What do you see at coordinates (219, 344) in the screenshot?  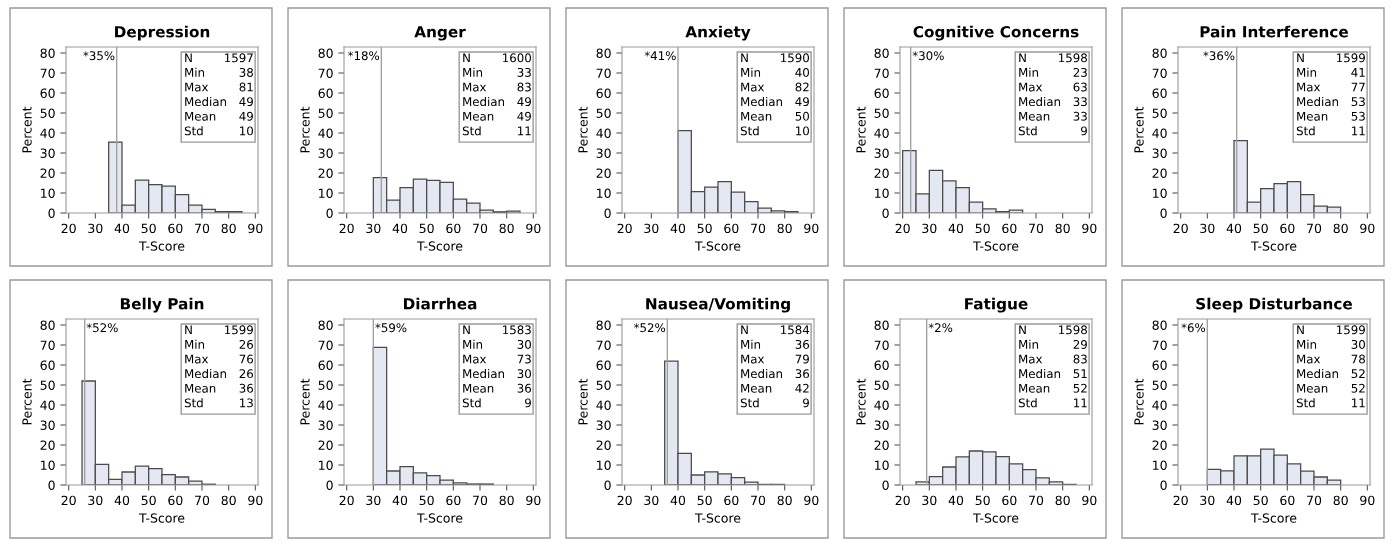 I see `text: Min 26` at bounding box center [219, 344].